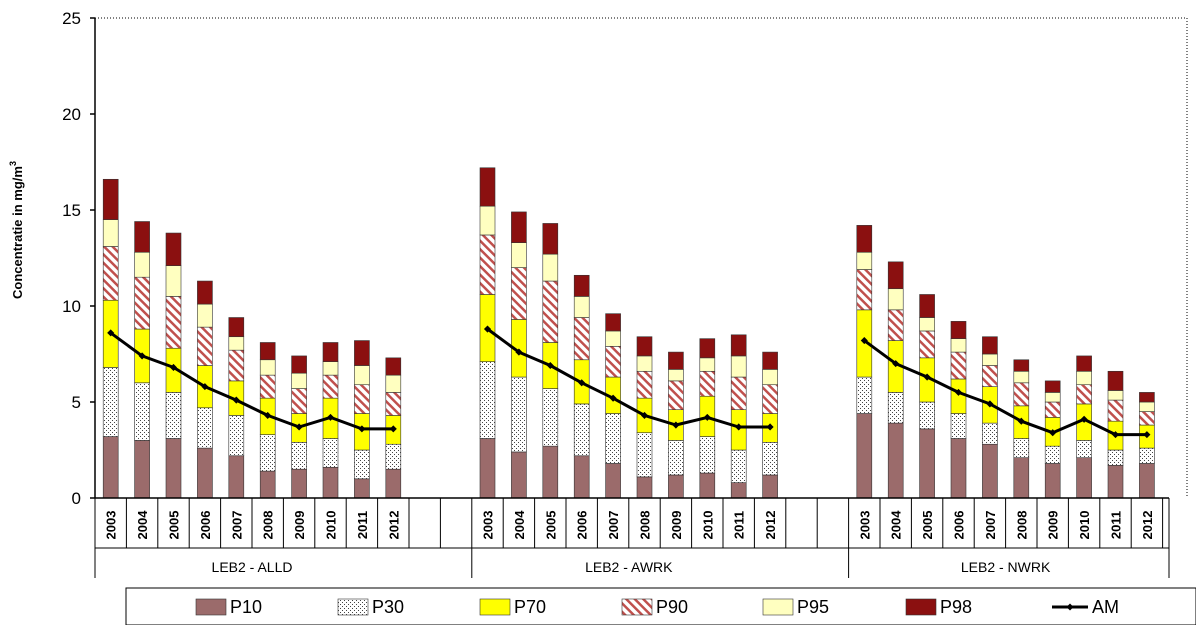 Image resolution: width=1196 pixels, height=625 pixels. I want to click on y-axis-title: Concentratie in mg/m3, so click(16, 230).